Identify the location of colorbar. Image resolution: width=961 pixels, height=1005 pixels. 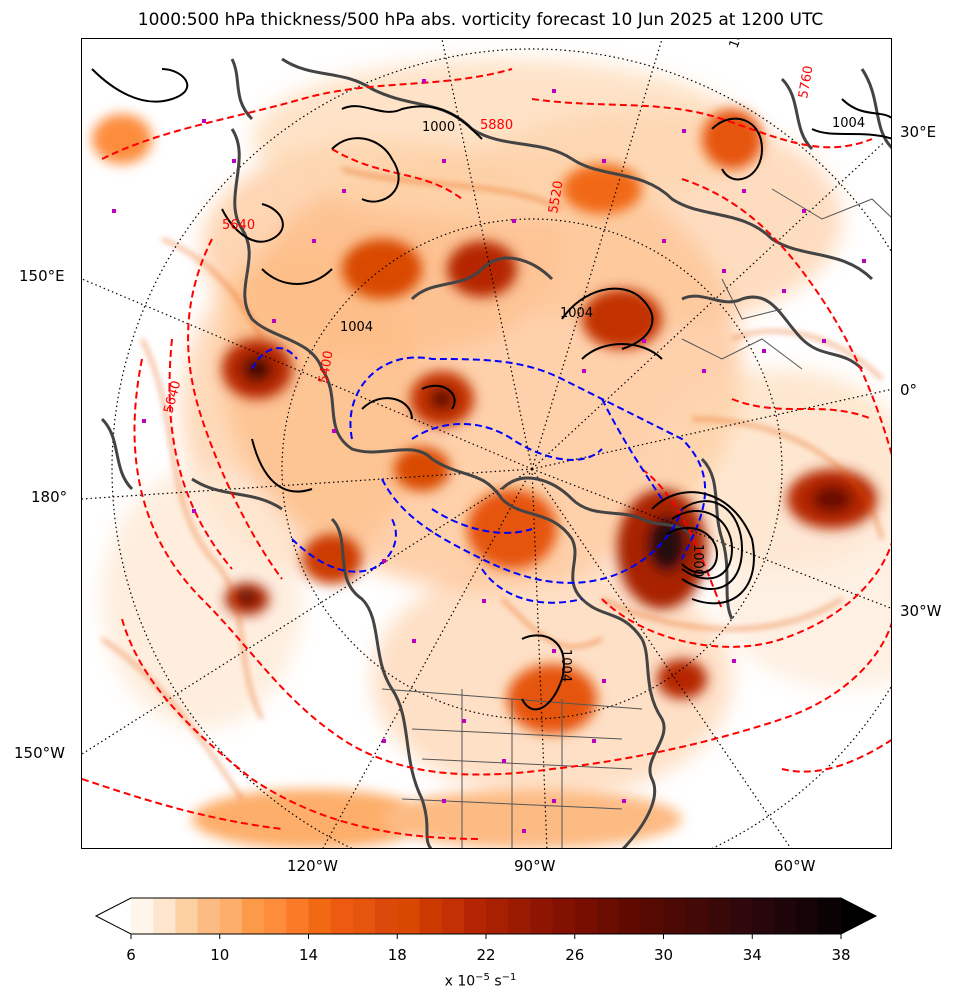
(486, 918).